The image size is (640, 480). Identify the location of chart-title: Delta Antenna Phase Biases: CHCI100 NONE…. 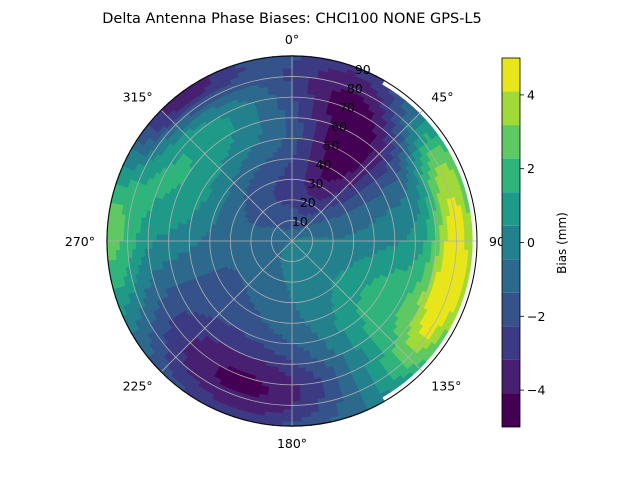
(292, 19).